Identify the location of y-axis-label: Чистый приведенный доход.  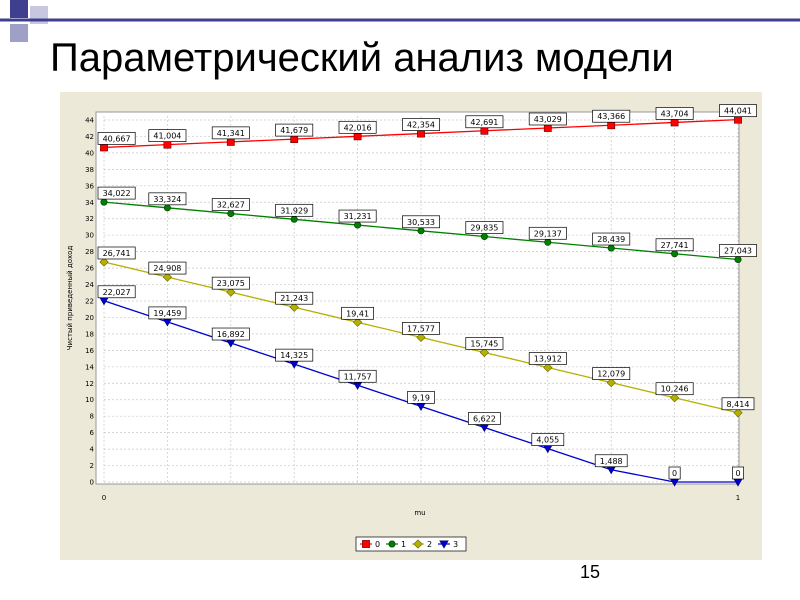
(70, 298).